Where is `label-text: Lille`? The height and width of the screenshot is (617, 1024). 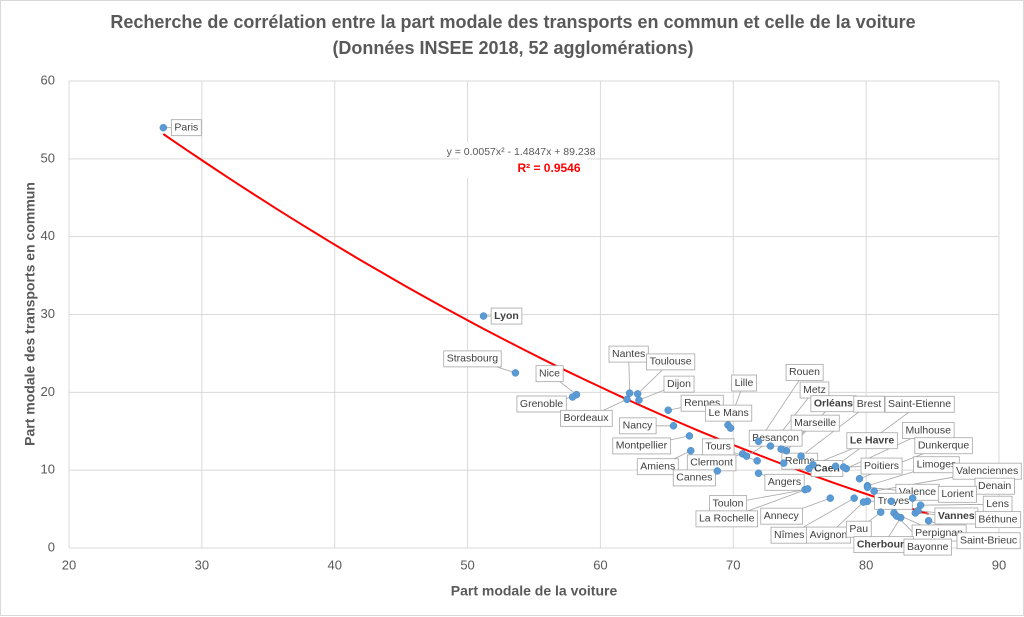
label-text: Lille is located at coordinates (744, 383).